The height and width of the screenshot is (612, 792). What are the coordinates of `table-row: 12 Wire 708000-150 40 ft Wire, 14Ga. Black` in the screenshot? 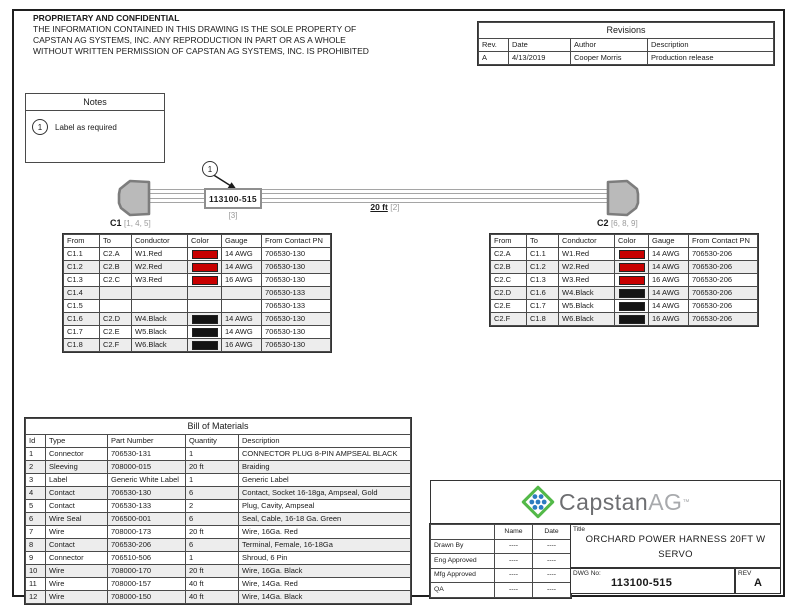 It's located at (218, 597).